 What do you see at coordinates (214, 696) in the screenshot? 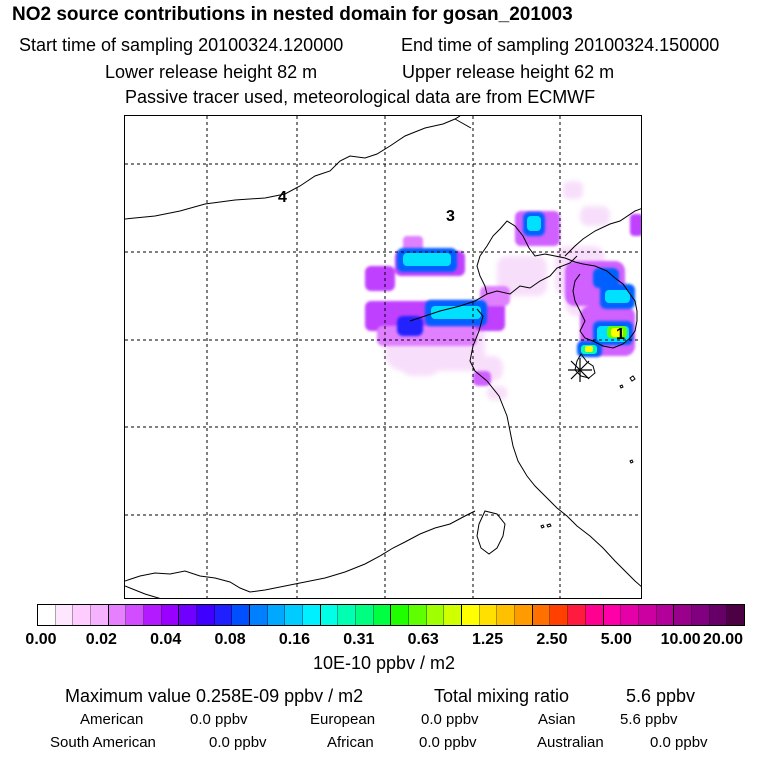
I see `maximum-value-label: Maximum value 0.258E-09 ppbv / m2` at bounding box center [214, 696].